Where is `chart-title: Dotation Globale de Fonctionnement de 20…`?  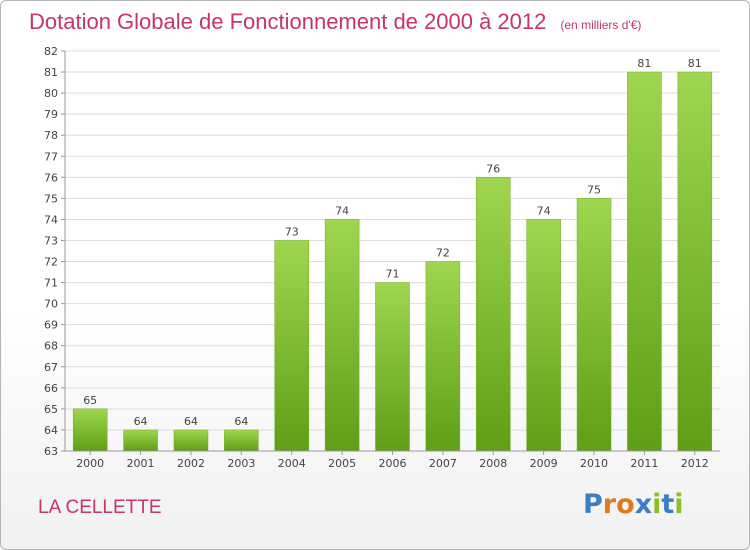 chart-title: Dotation Globale de Fonctionnement de 20… is located at coordinates (335, 22).